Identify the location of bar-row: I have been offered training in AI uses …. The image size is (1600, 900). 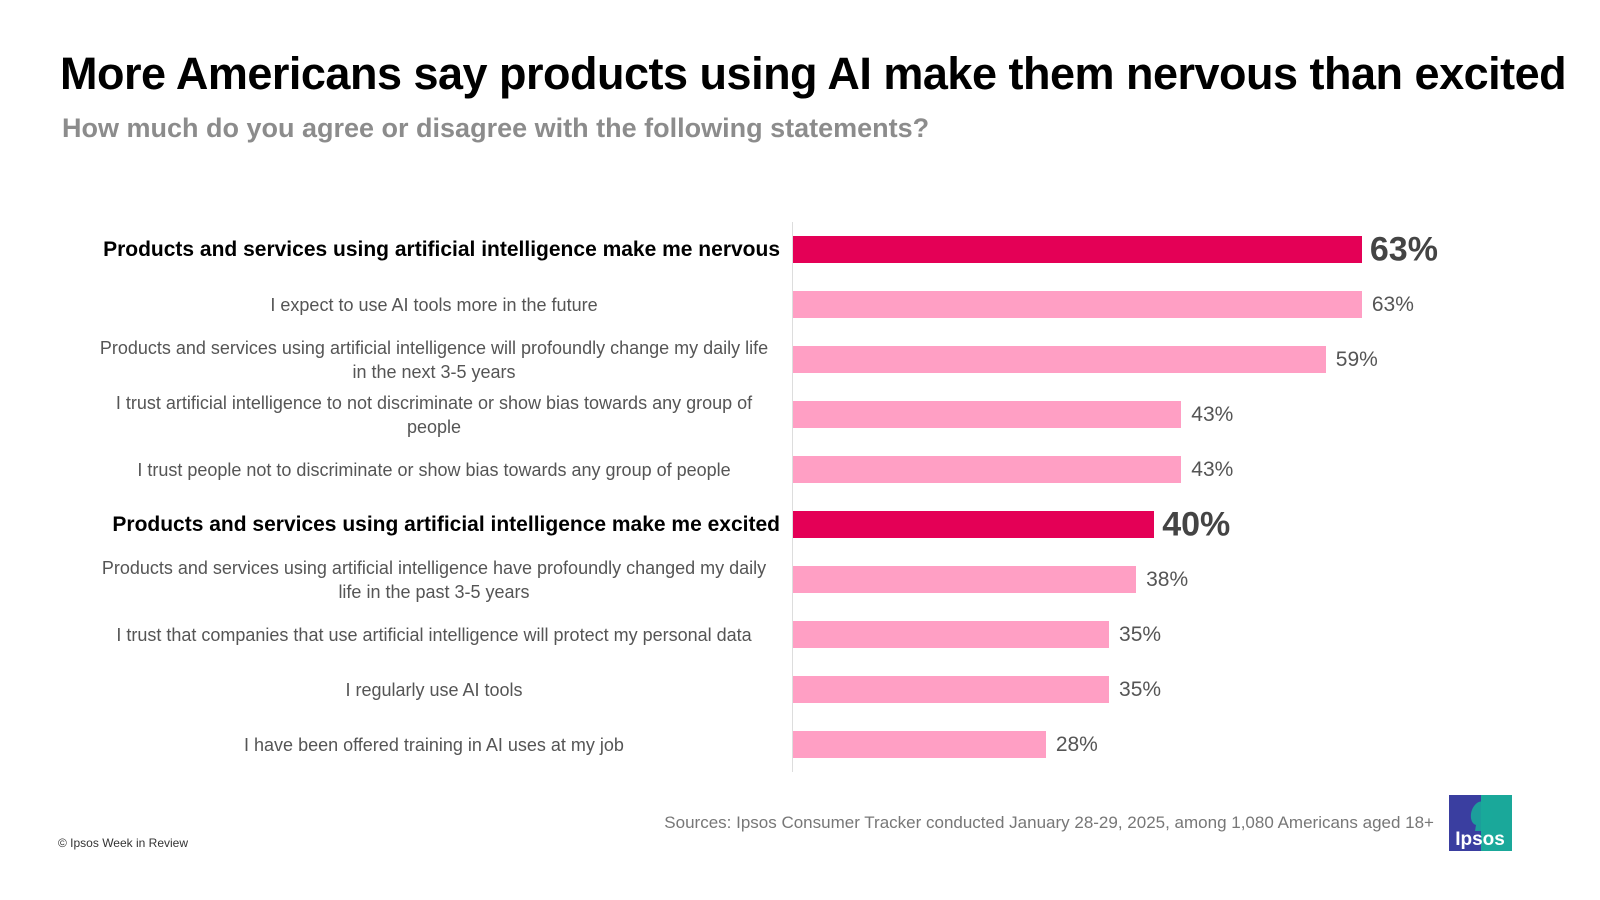
(800, 744).